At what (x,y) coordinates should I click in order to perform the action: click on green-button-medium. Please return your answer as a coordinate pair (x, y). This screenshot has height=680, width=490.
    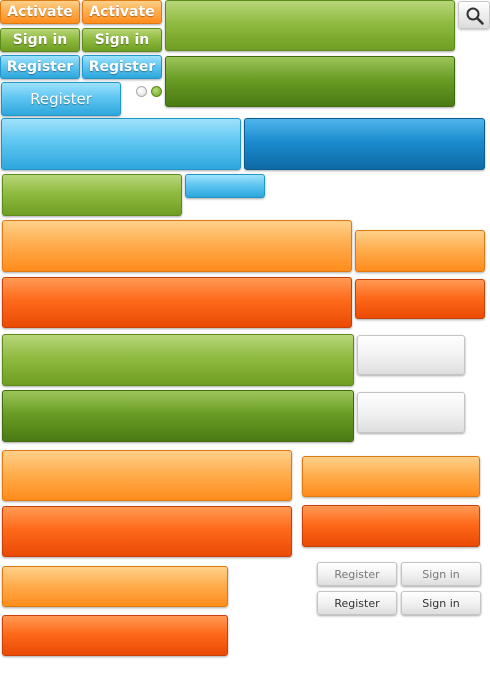
    Looking at the image, I should click on (92, 195).